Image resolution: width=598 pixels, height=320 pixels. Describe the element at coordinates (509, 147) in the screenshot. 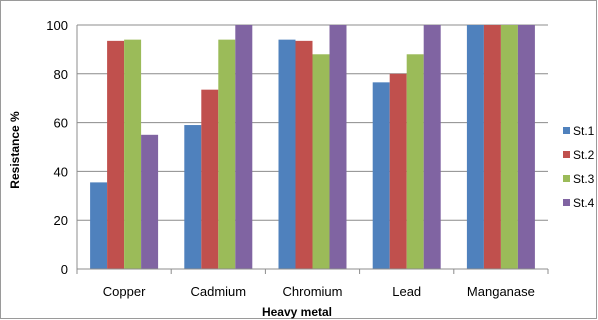

I see `bar-st3-manganase` at that location.